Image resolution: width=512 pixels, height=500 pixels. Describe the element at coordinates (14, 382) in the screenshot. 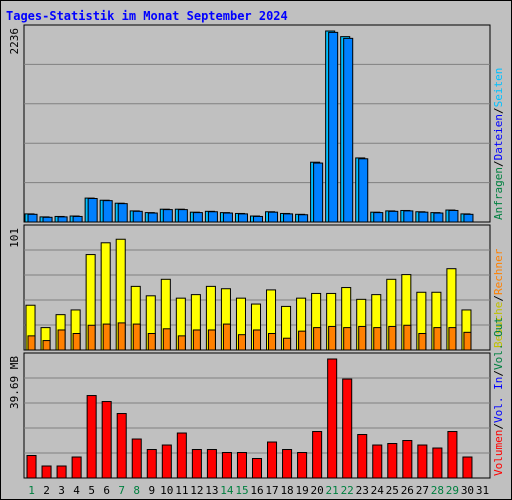

I see `bottom-max-label: 39.69 MB` at that location.